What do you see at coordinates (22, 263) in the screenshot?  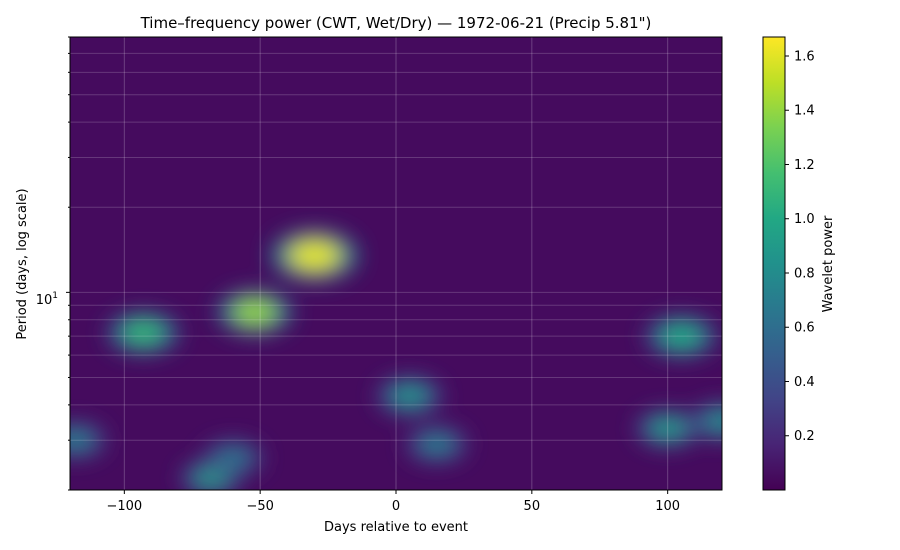 I see `y-axis-label: Period (days, log scale)` at bounding box center [22, 263].